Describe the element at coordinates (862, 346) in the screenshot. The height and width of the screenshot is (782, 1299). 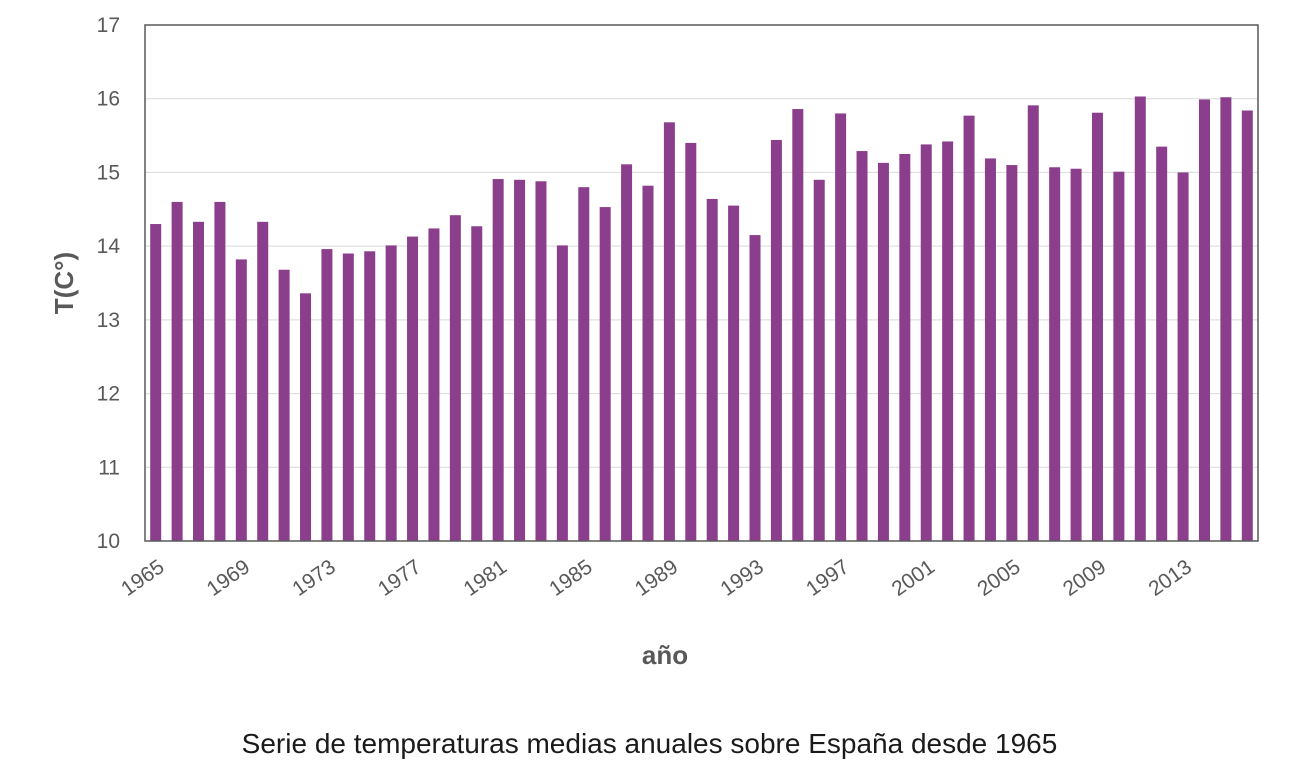
I see `bar-1998` at that location.